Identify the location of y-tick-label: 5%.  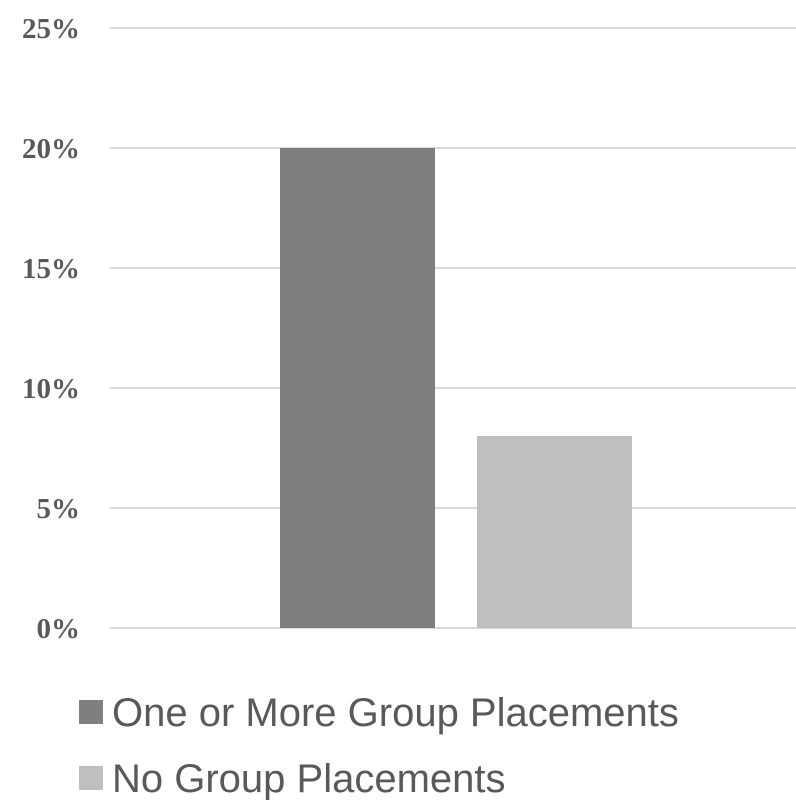
(59, 509).